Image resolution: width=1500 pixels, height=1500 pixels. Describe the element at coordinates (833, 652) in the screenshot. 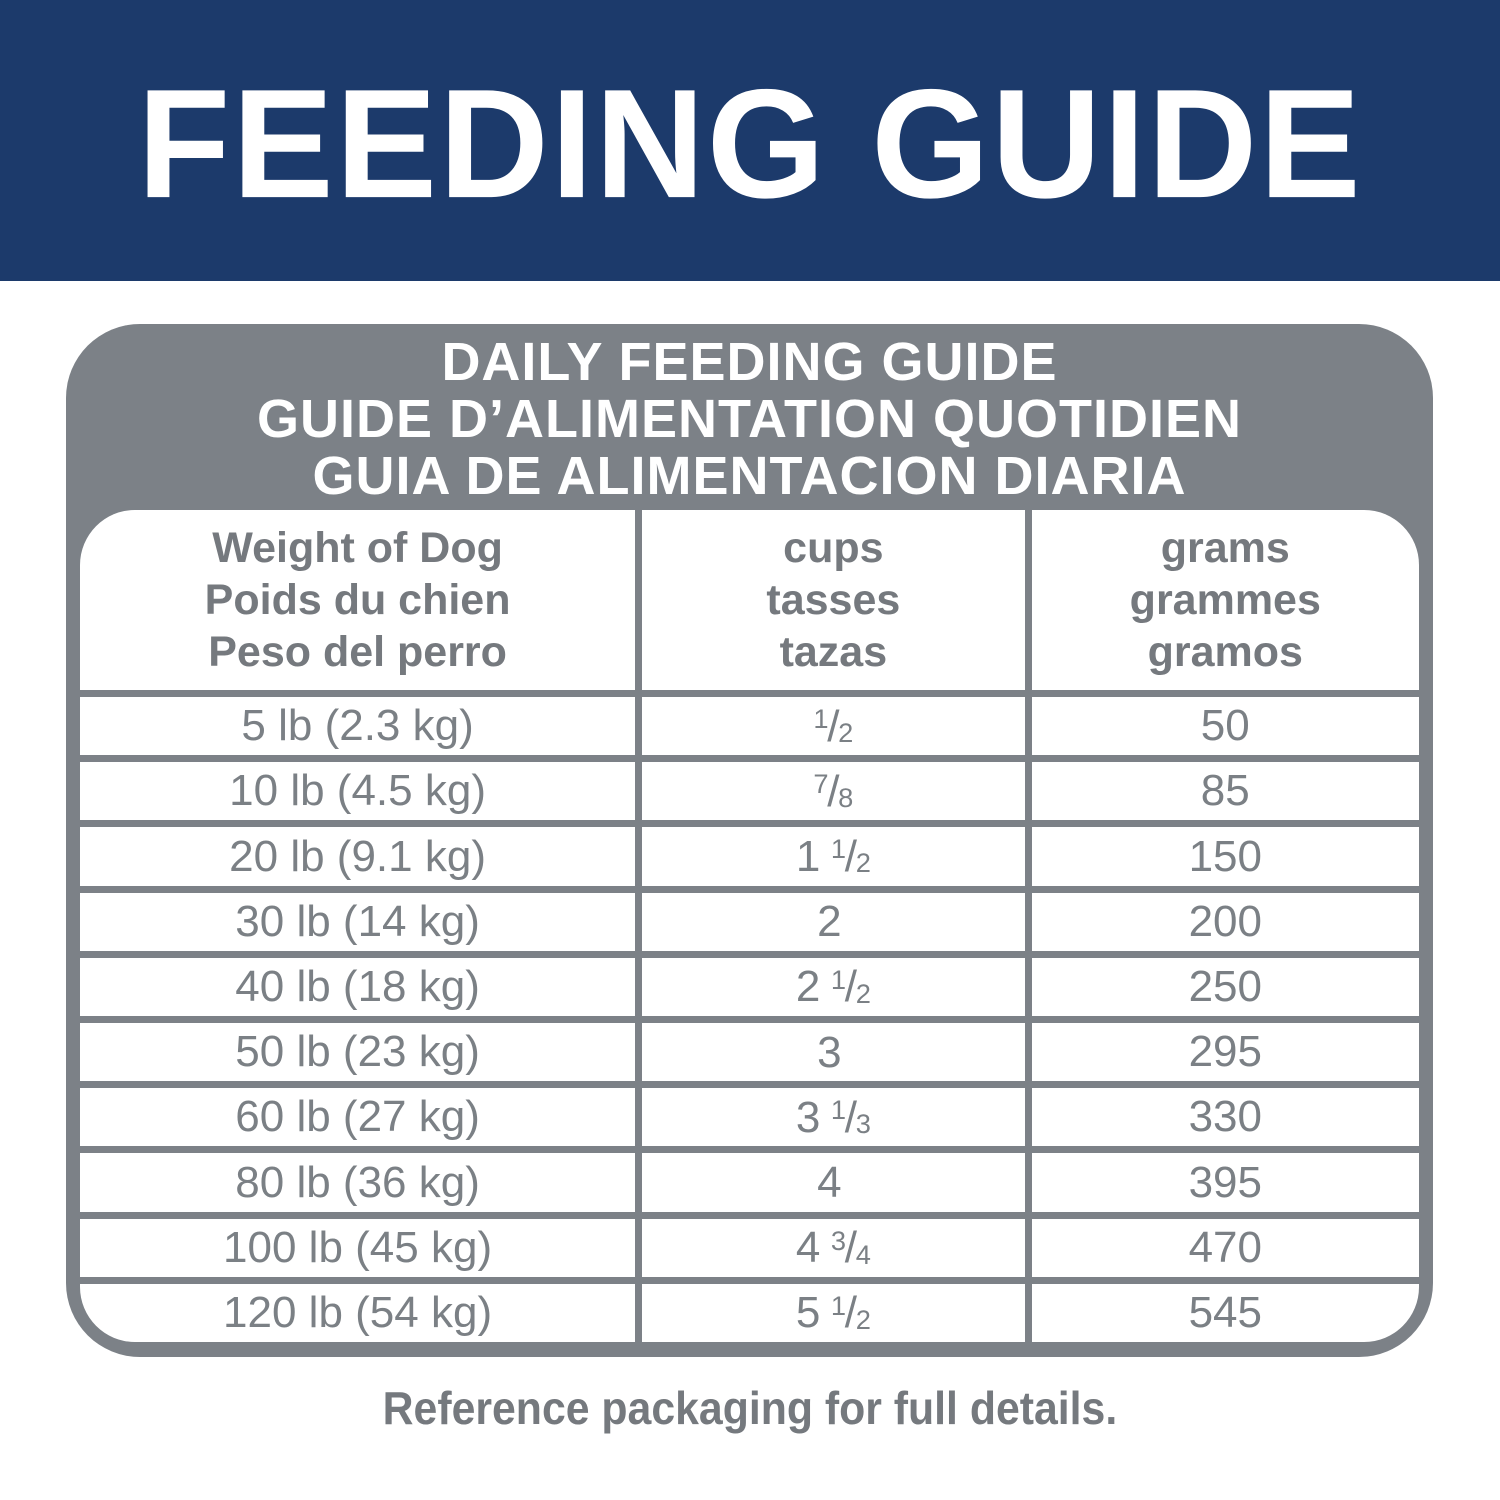

I see `col-header-cups-es: tazas` at that location.